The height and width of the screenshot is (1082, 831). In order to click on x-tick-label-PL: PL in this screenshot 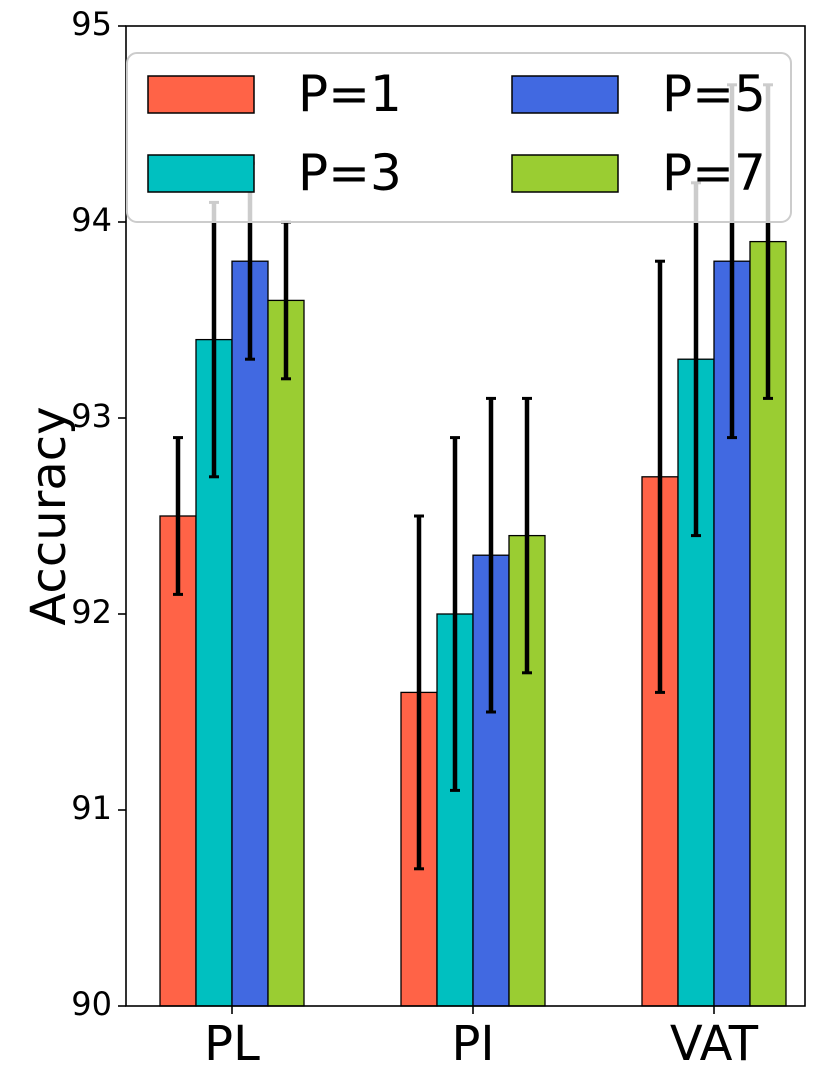, I will do `click(232, 1044)`.